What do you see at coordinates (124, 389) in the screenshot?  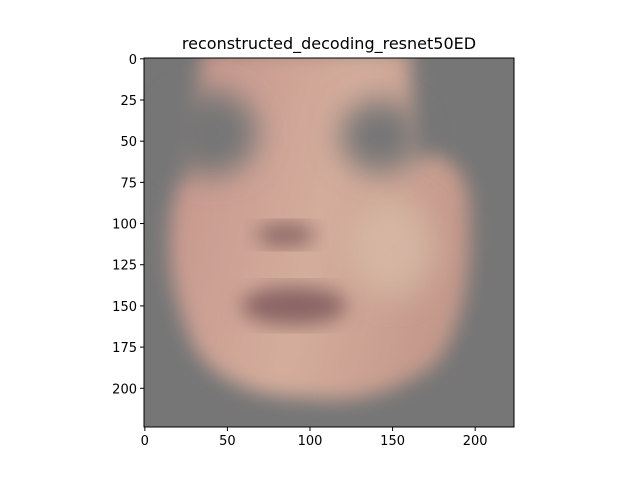 I see `y-tick-label: 200` at bounding box center [124, 389].